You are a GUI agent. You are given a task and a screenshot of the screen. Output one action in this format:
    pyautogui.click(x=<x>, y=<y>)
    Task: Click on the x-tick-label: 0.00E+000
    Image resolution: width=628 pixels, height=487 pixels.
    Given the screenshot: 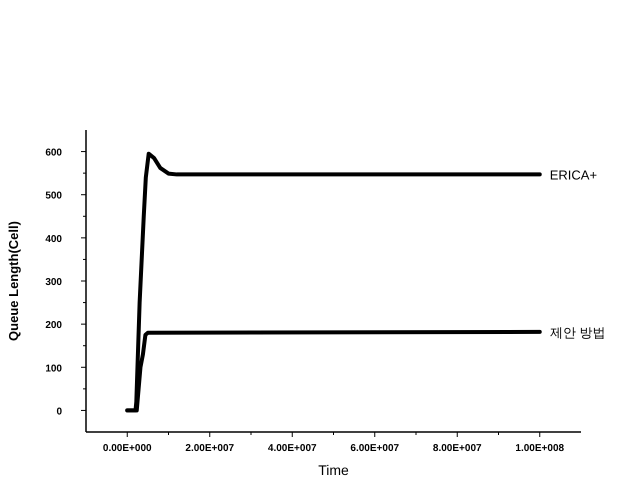 What is the action you would take?
    pyautogui.click(x=127, y=448)
    